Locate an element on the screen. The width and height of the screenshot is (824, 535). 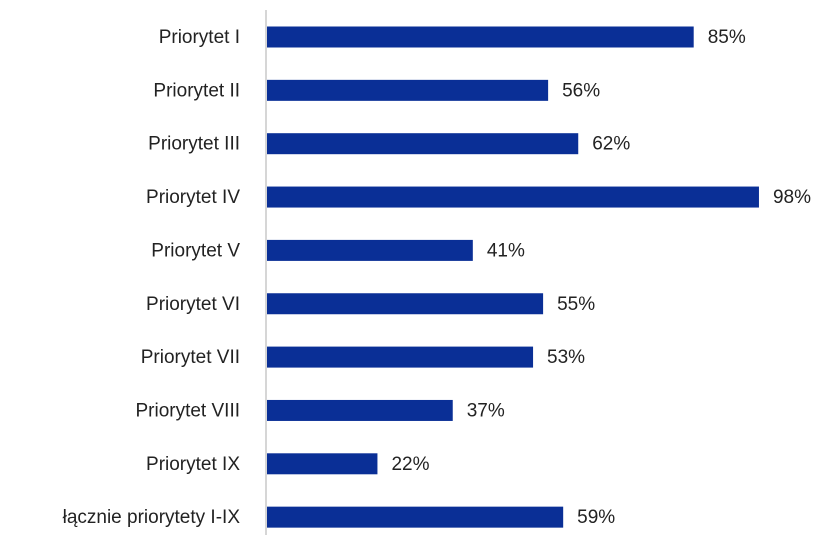
value-label: 53% is located at coordinates (566, 357).